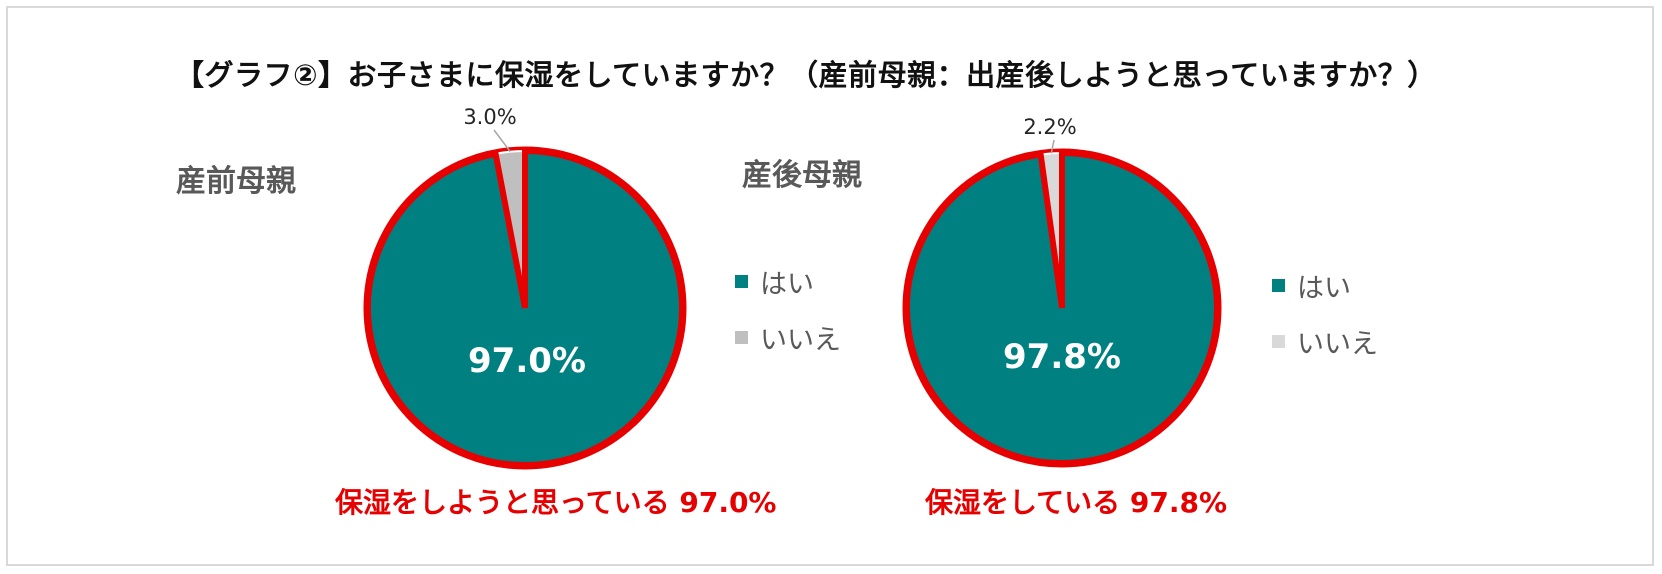 This screenshot has height=574, width=1662. Describe the element at coordinates (1049, 127) in the screenshot. I see `data-label-no: 2.2%` at that location.